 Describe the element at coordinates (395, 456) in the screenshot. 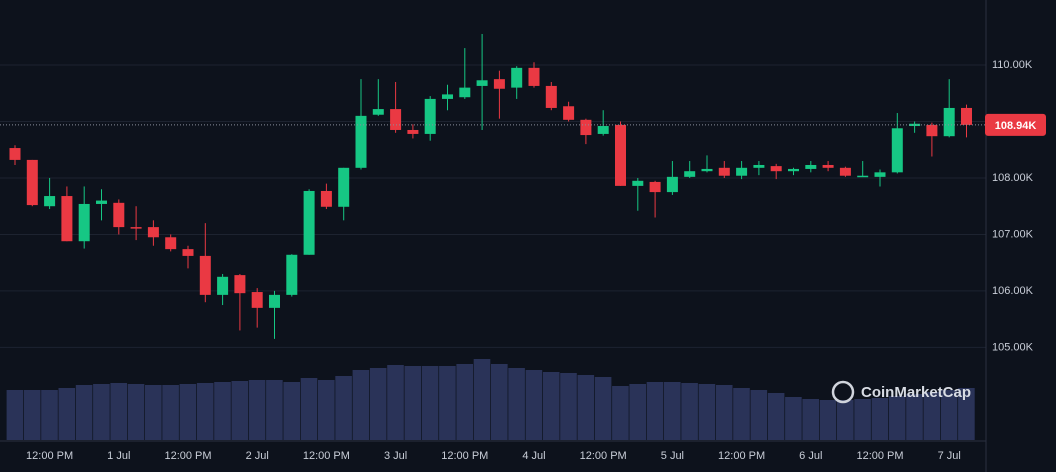

I see `x-tick-label: 3 Jul` at that location.